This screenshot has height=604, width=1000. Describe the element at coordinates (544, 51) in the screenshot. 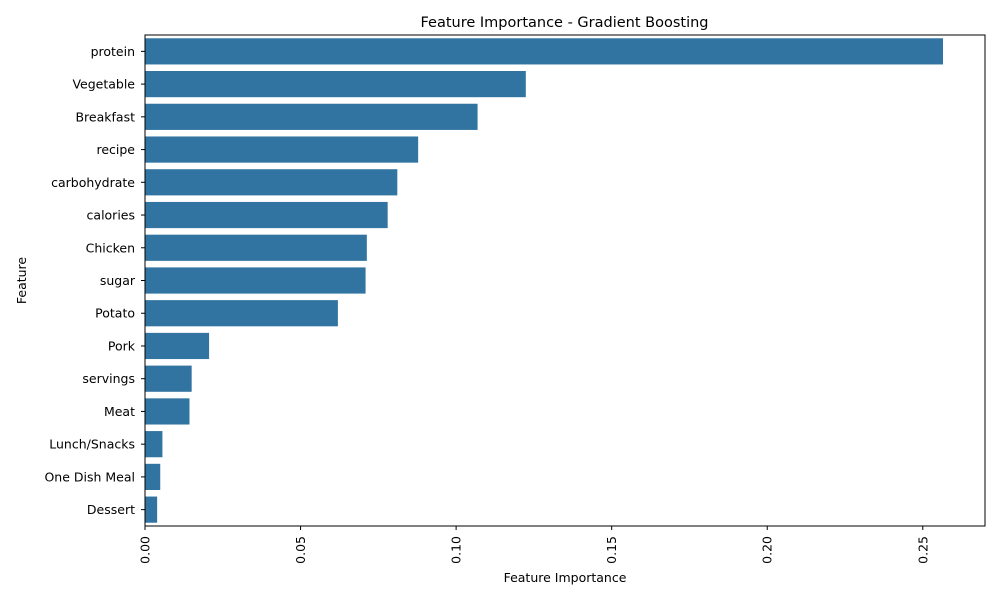

I see `bar-protein` at that location.